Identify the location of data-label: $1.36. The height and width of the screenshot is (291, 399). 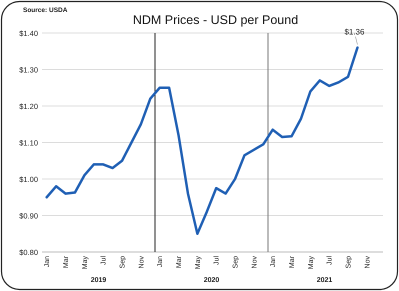
(355, 32).